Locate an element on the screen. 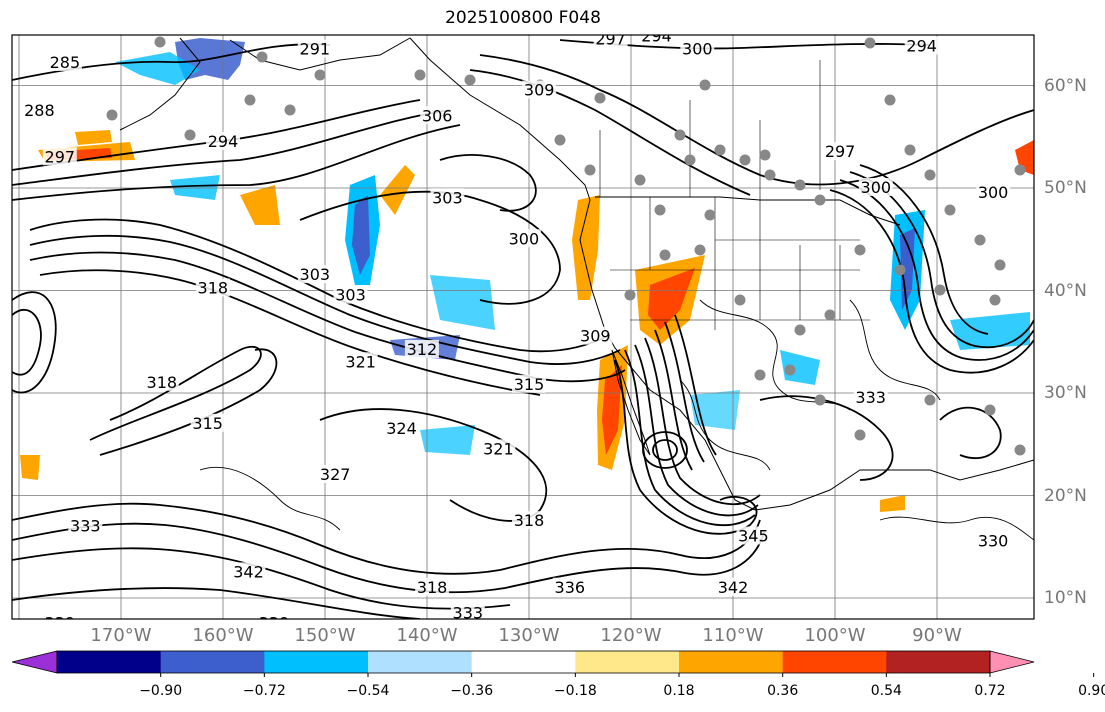 The width and height of the screenshot is (1105, 712). colorbar-tick-label: −0.72 is located at coordinates (264, 691).